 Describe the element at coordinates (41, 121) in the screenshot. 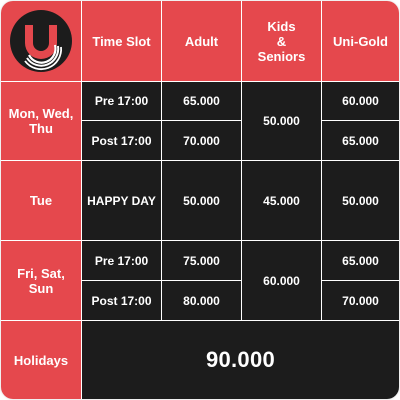

I see `day-mon-wed-thu: Mon, Wed, Thu` at that location.